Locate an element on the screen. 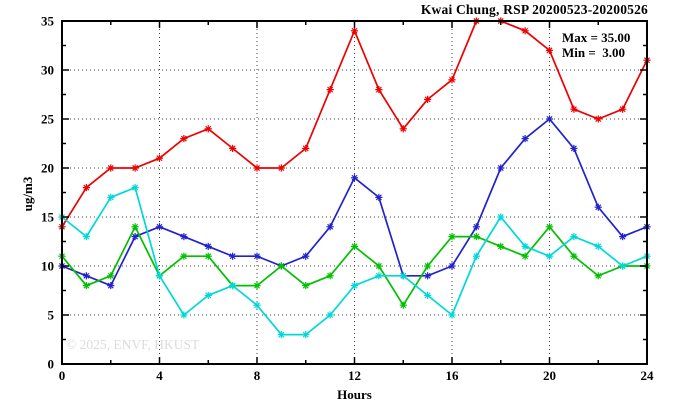 The height and width of the screenshot is (409, 674). x-tick-label: 24 is located at coordinates (648, 375).